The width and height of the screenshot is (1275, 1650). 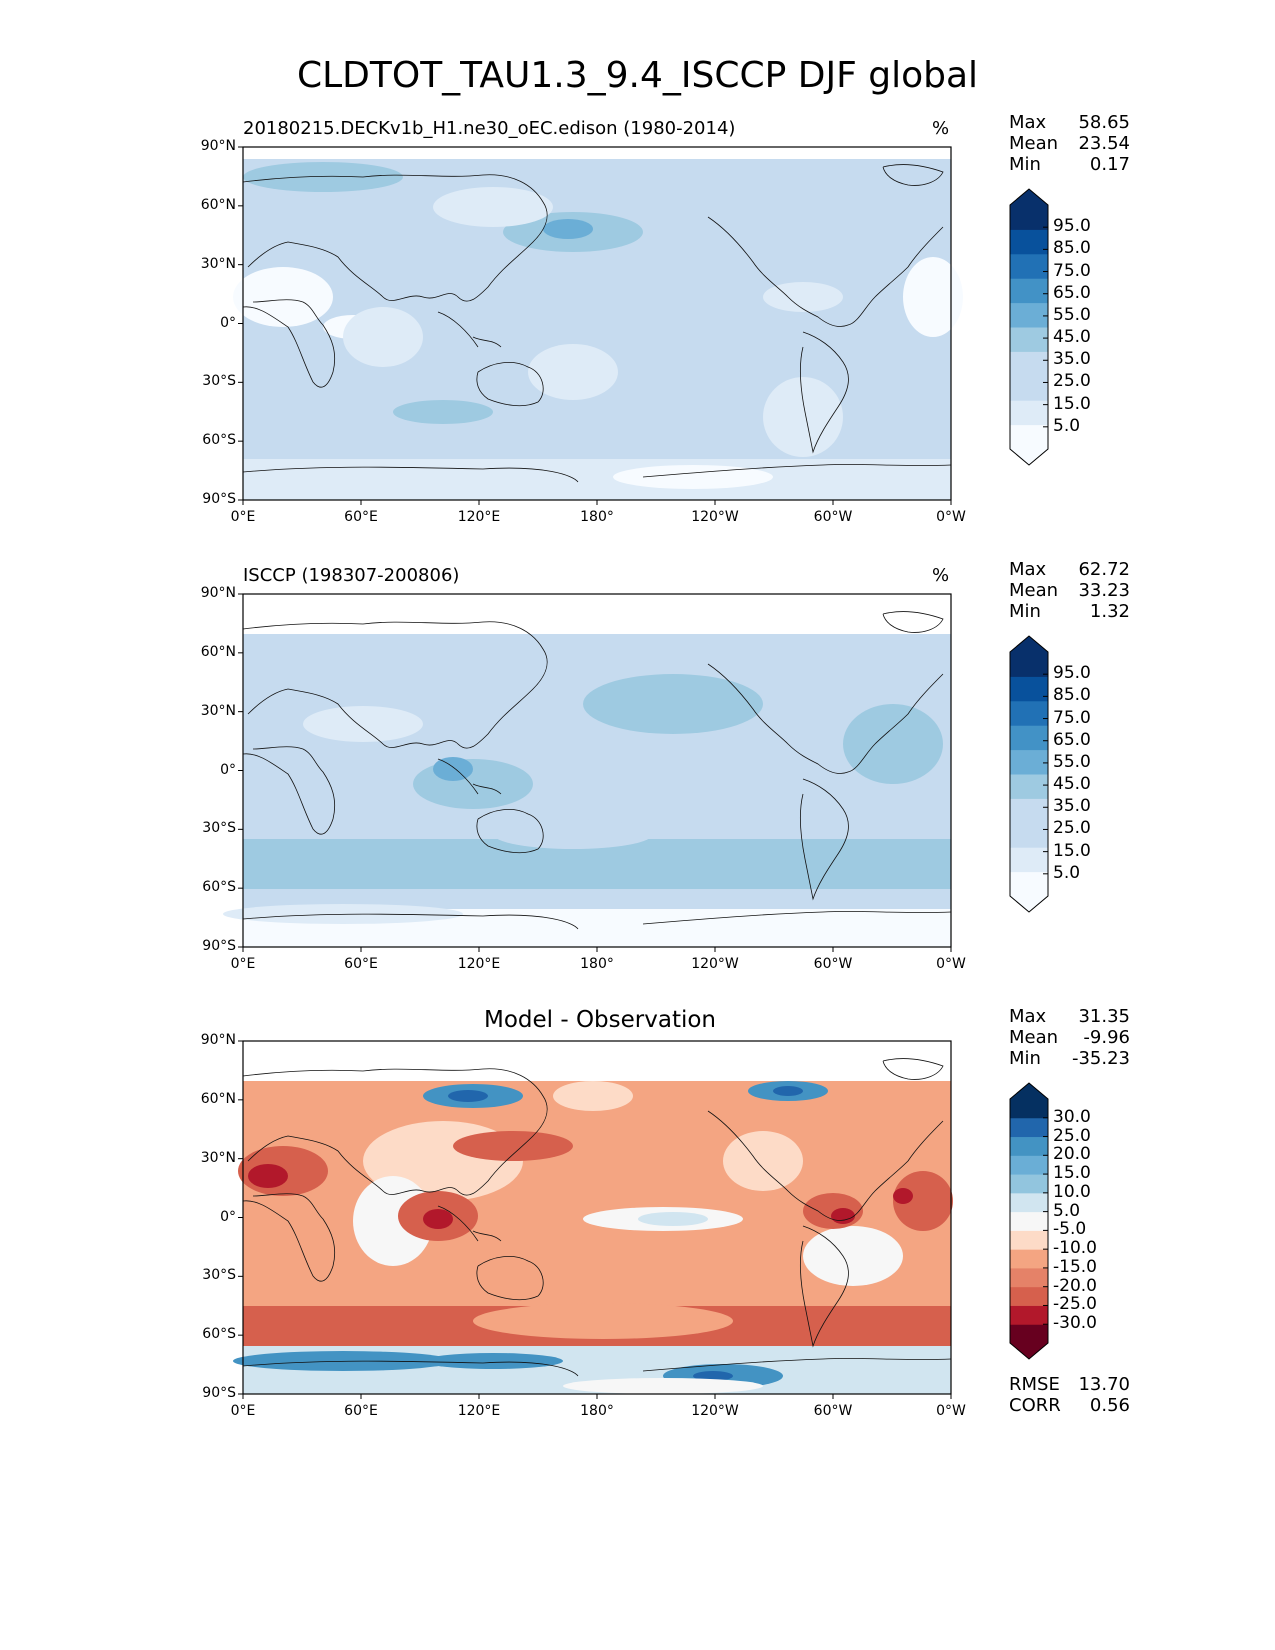 What do you see at coordinates (1072, 1116) in the screenshot?
I see `colorbar-tick-label: 30.0` at bounding box center [1072, 1116].